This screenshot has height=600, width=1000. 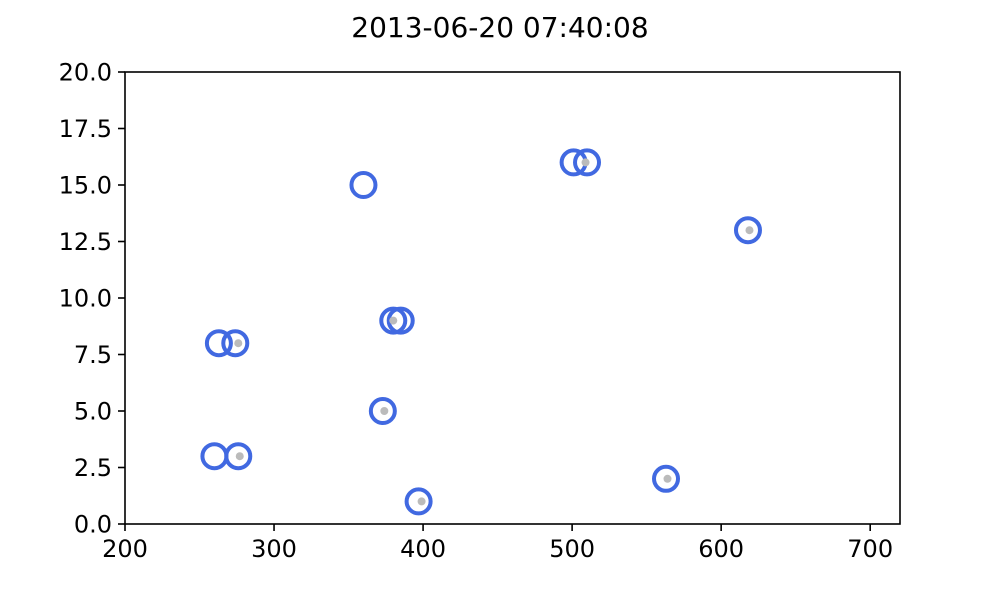 What do you see at coordinates (93, 468) in the screenshot?
I see `y-tick-label: 2.5` at bounding box center [93, 468].